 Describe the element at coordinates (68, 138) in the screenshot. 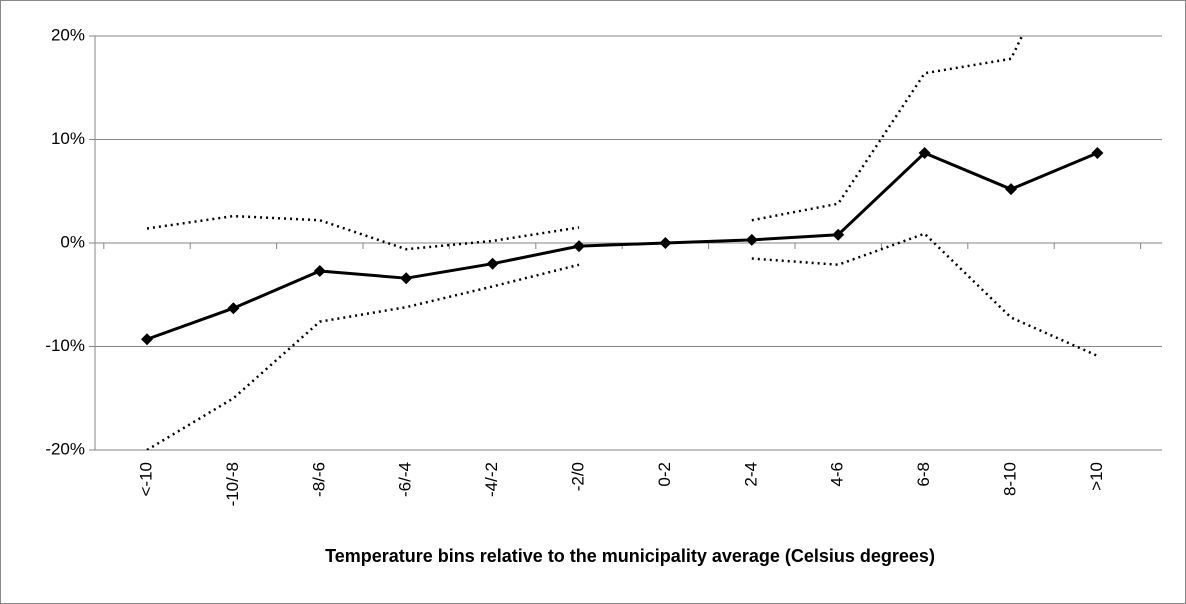

I see `y-tick-label: 10%` at that location.